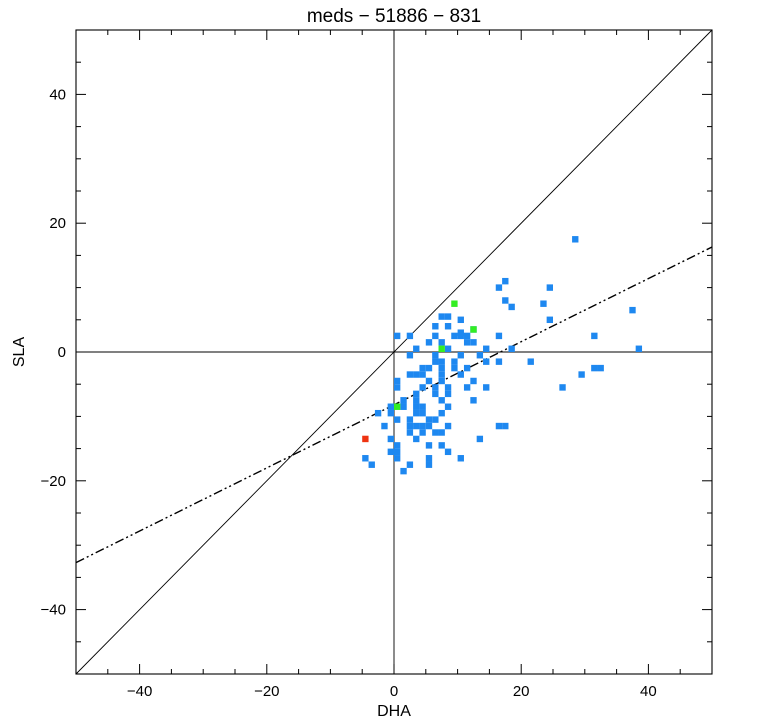 The image size is (760, 721). Describe the element at coordinates (521, 691) in the screenshot. I see `x-tick-label: 20` at that location.